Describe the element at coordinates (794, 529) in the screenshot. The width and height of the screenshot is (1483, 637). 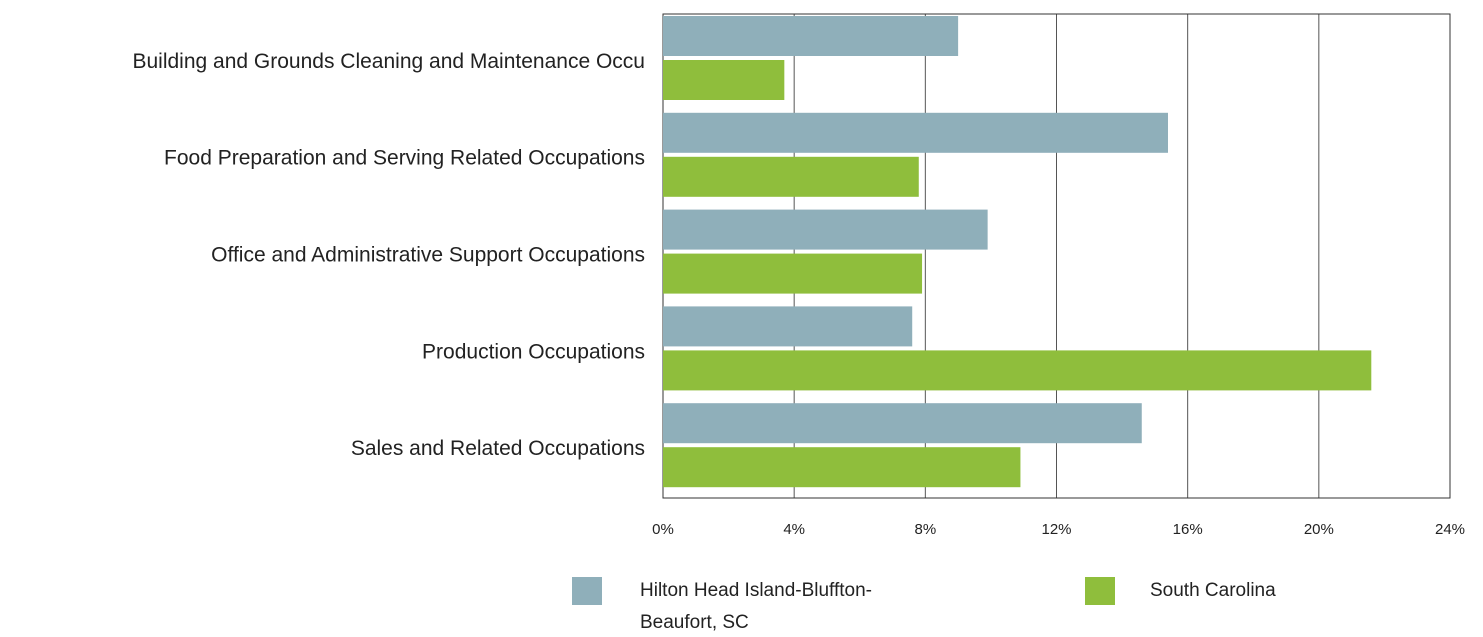
I see `x-tick-label: 4%` at that location.